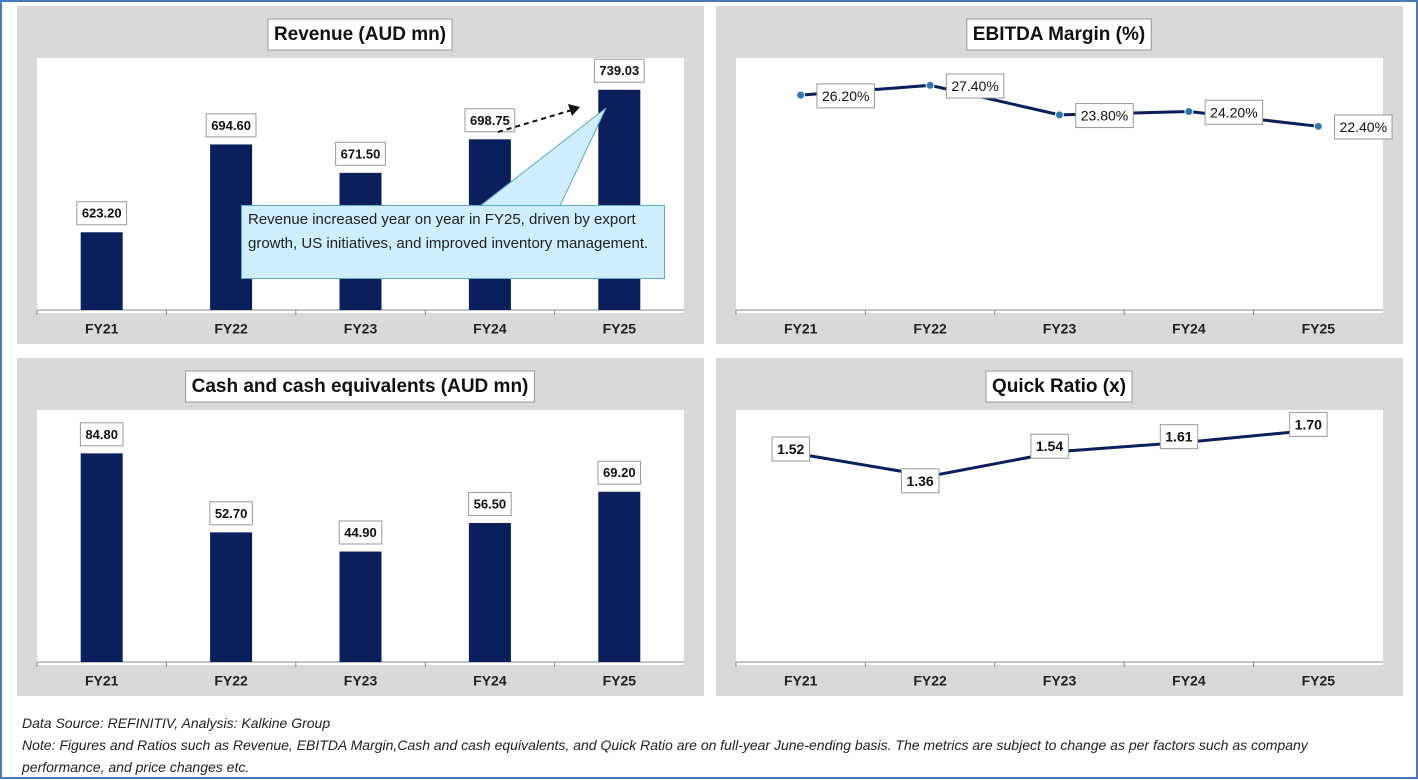 The height and width of the screenshot is (780, 1418). I want to click on data-label: 1.70, so click(1308, 424).